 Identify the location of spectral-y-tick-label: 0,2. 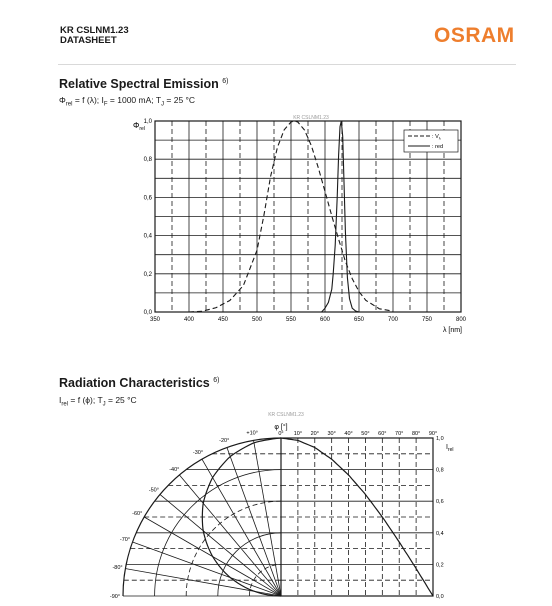
(148, 275).